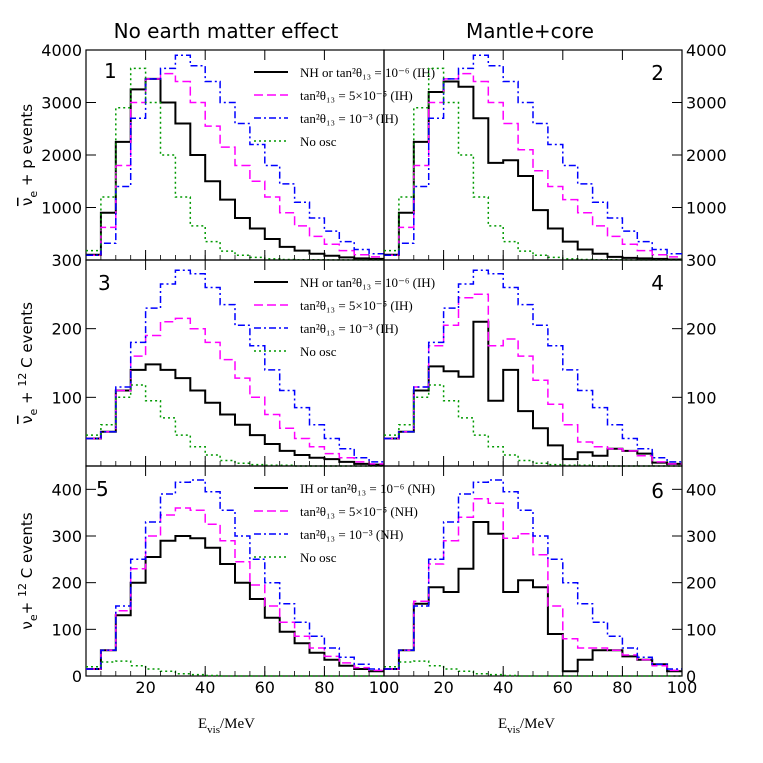 This screenshot has height=763, width=763. Describe the element at coordinates (28, 363) in the screenshot. I see `y-axis-label-row-2: νe + 12 C events` at that location.